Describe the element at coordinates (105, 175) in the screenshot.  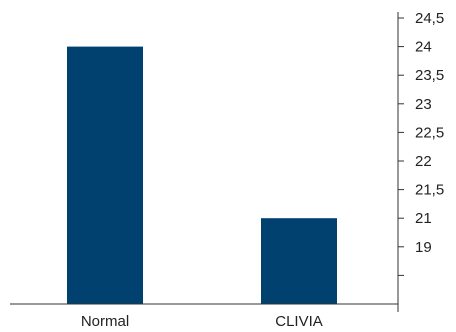
I see `bar-normal` at that location.